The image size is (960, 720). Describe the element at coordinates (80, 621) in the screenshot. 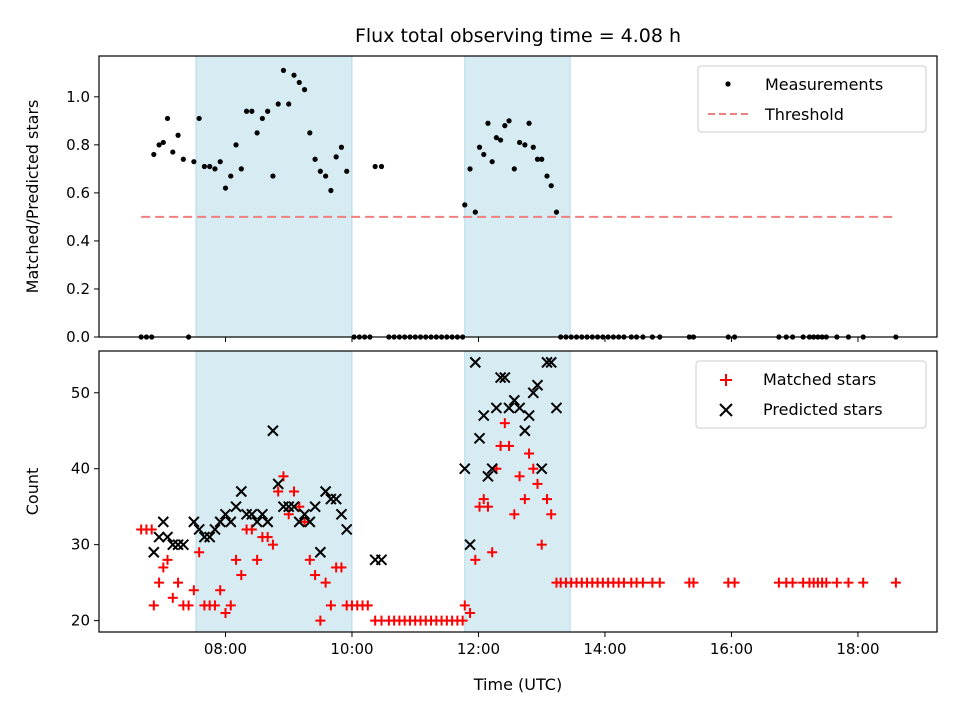

I see `y-tick-label: 20` at that location.